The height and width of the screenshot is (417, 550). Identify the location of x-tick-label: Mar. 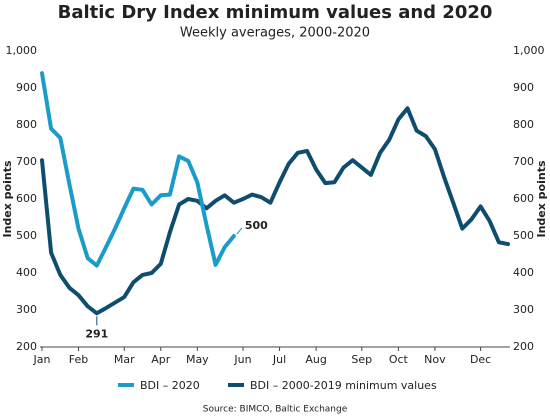
(124, 359).